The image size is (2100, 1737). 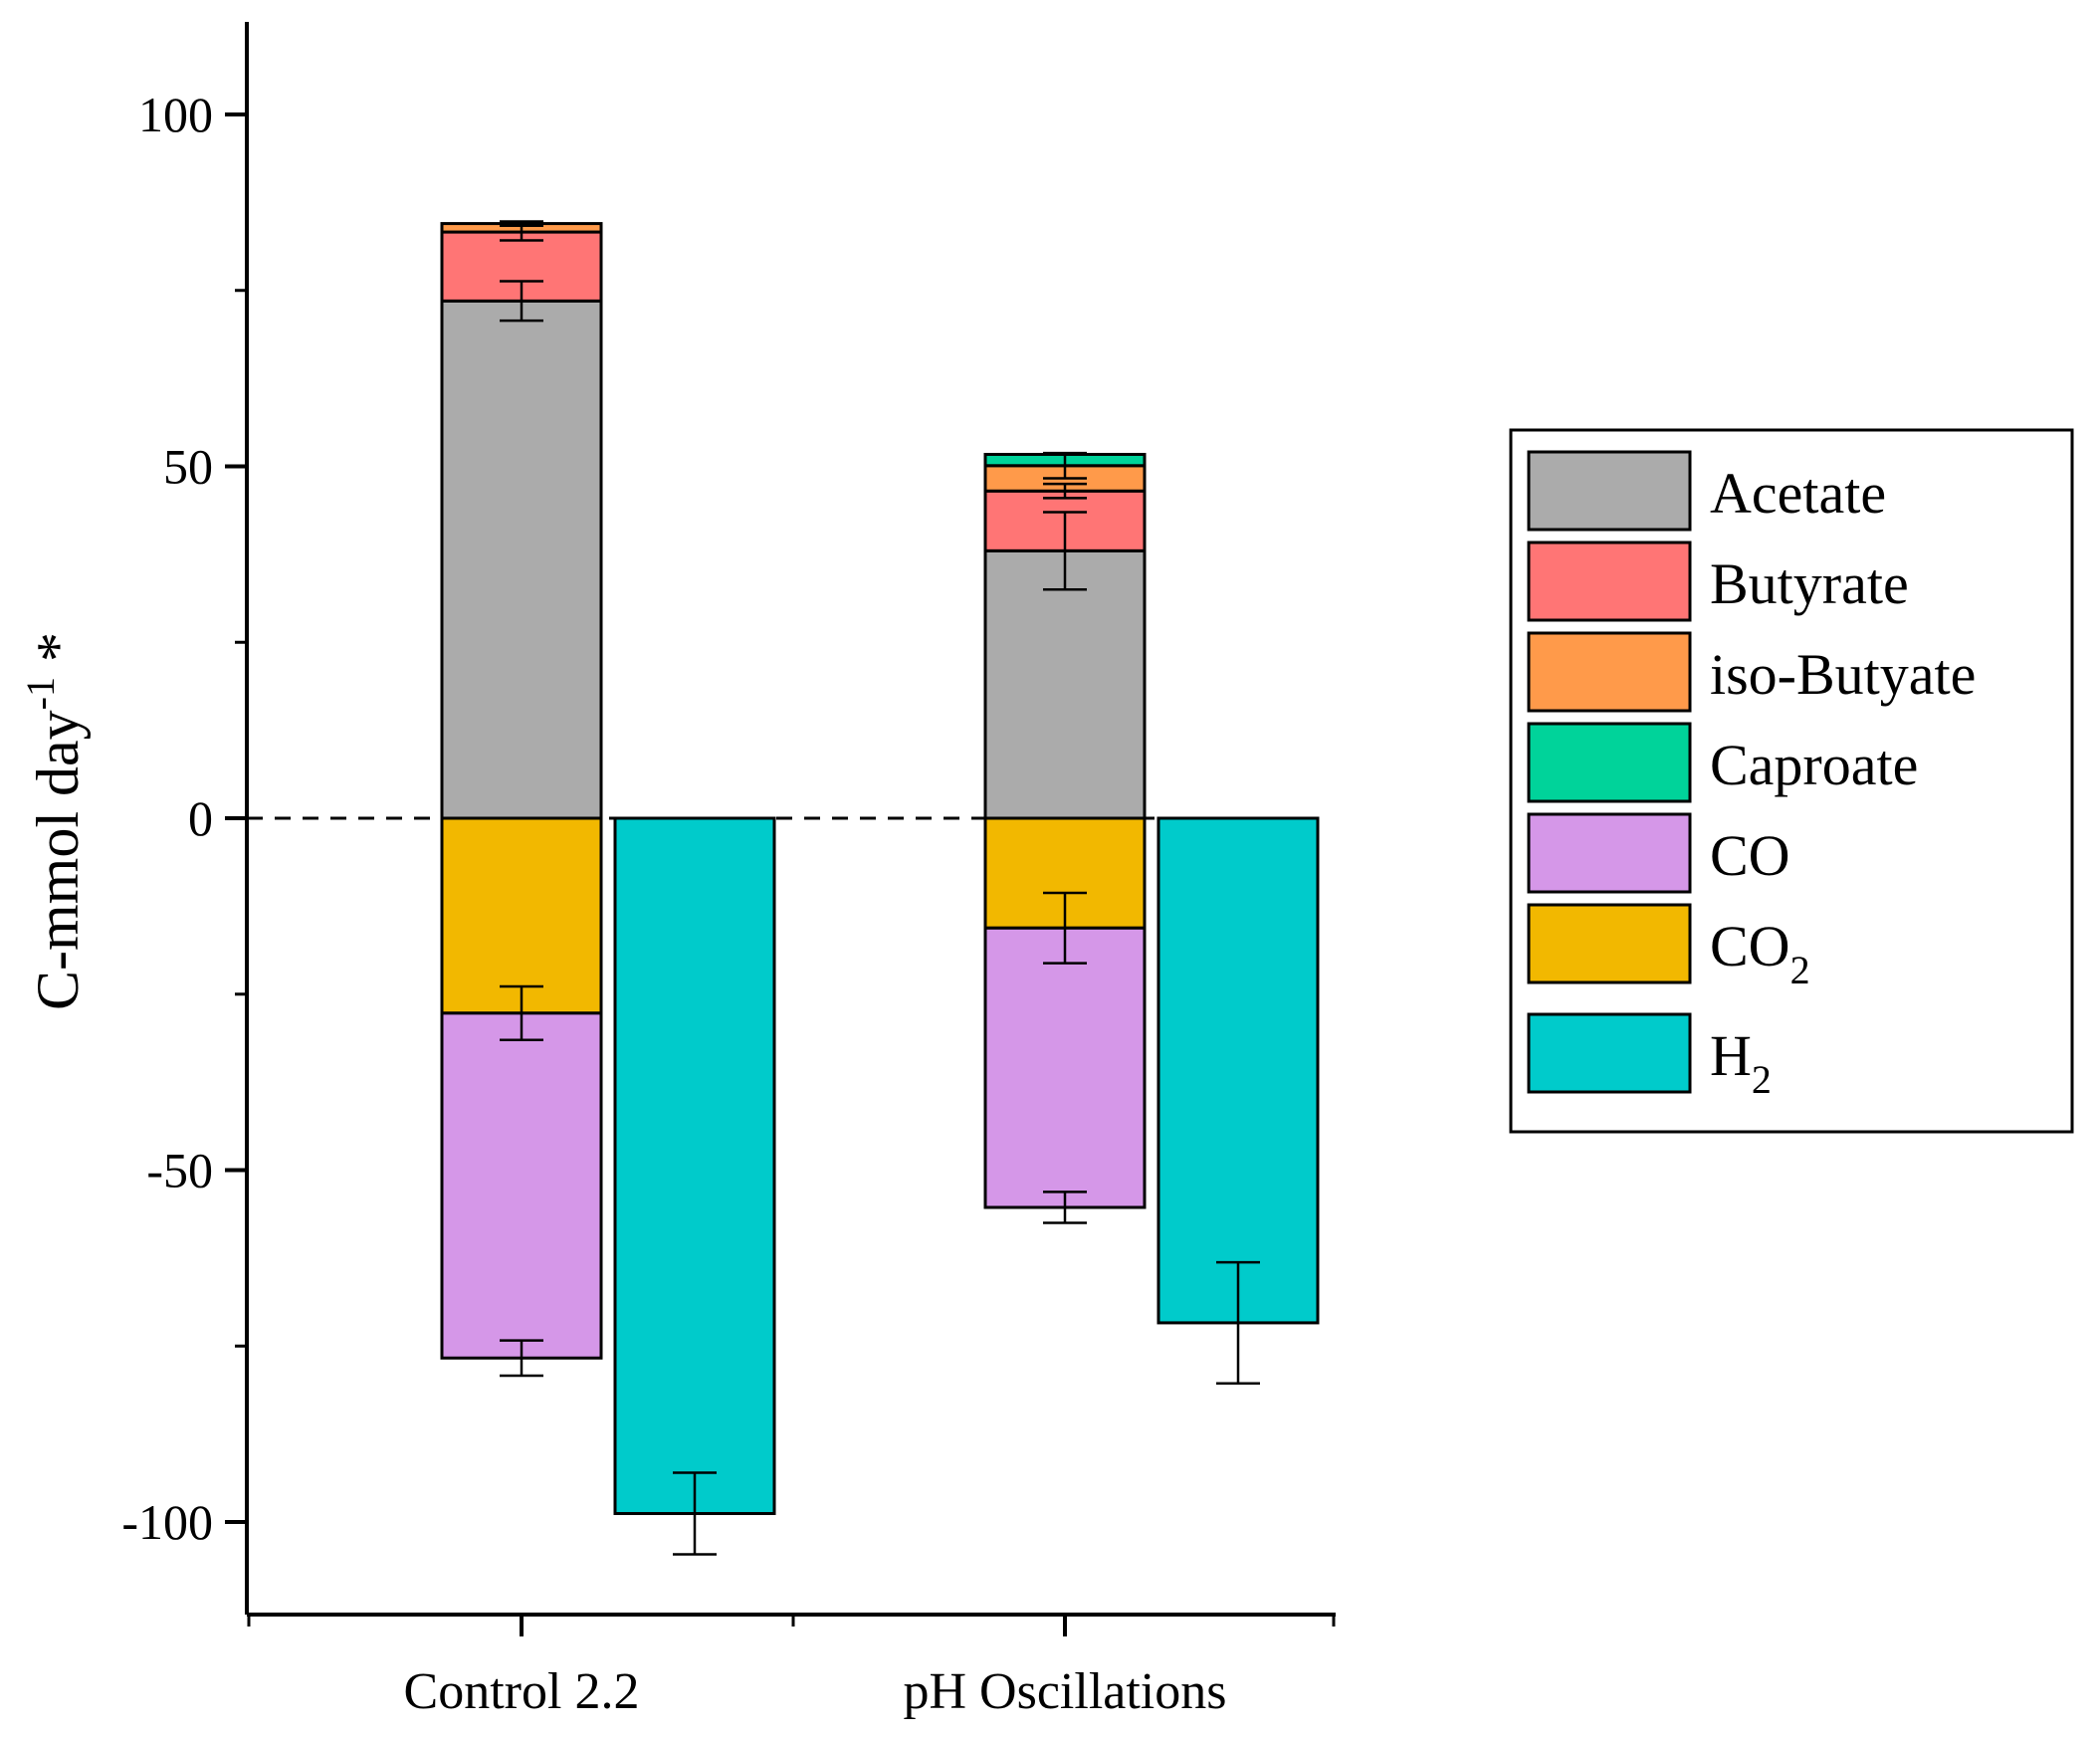 What do you see at coordinates (1065, 684) in the screenshot?
I see `bar-acetate-ph-oscillations` at bounding box center [1065, 684].